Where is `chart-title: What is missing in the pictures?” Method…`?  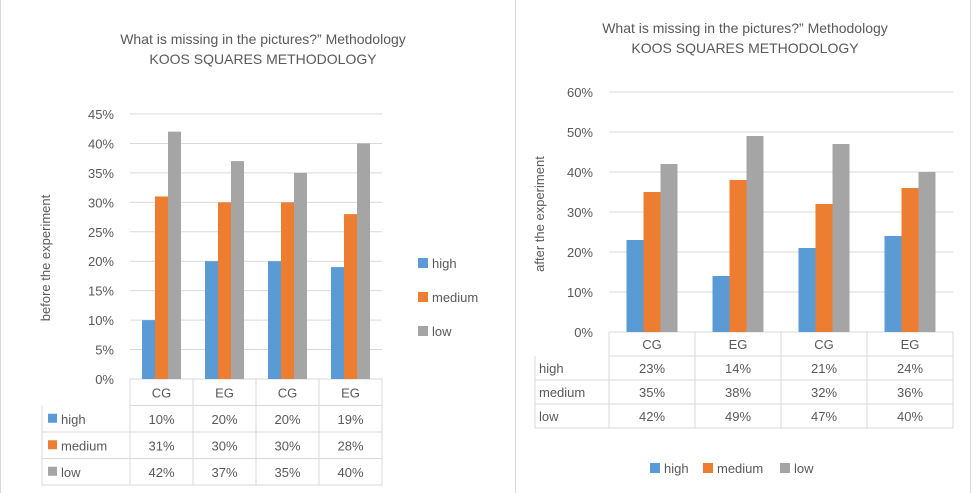 chart-title: What is missing in the pictures?” Method… is located at coordinates (745, 28).